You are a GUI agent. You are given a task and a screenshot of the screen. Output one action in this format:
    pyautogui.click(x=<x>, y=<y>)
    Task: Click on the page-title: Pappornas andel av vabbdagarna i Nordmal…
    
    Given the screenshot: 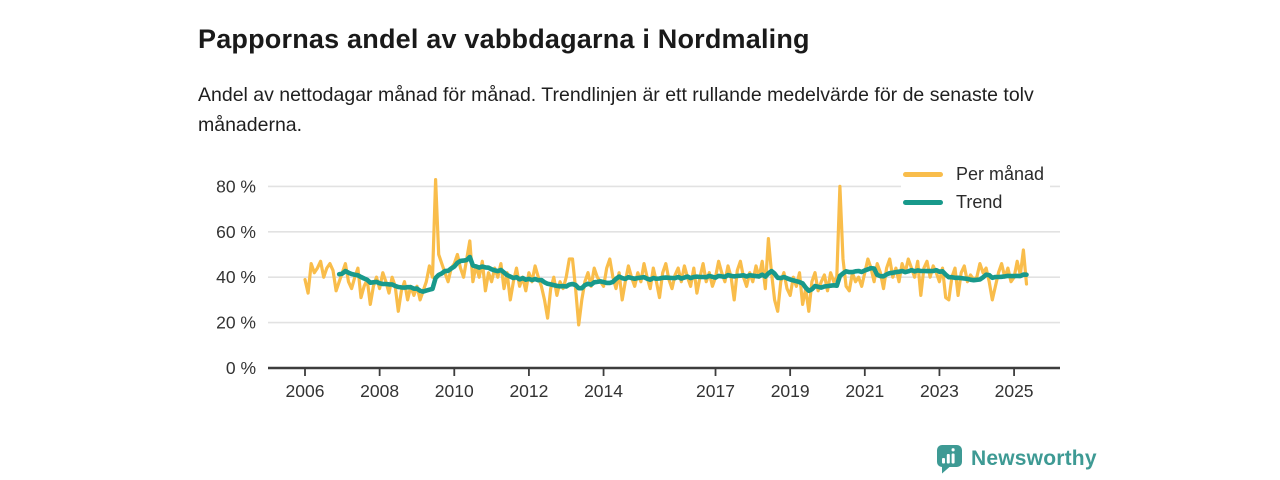 What is the action you would take?
    pyautogui.click(x=504, y=39)
    